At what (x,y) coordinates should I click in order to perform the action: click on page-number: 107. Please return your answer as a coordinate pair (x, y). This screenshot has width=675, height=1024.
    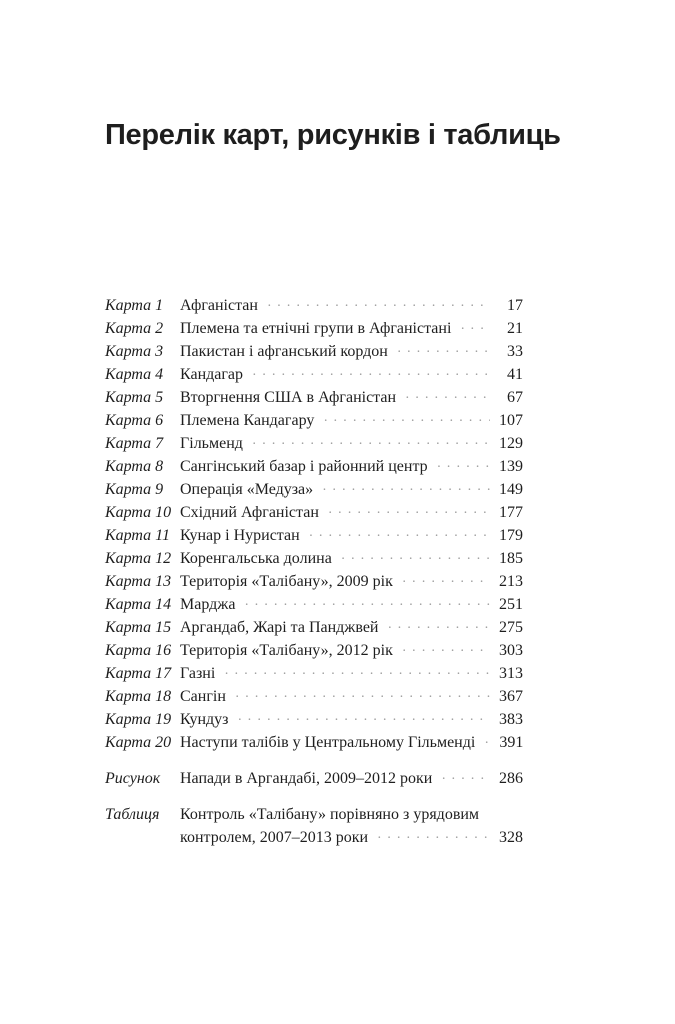
    Looking at the image, I should click on (511, 420).